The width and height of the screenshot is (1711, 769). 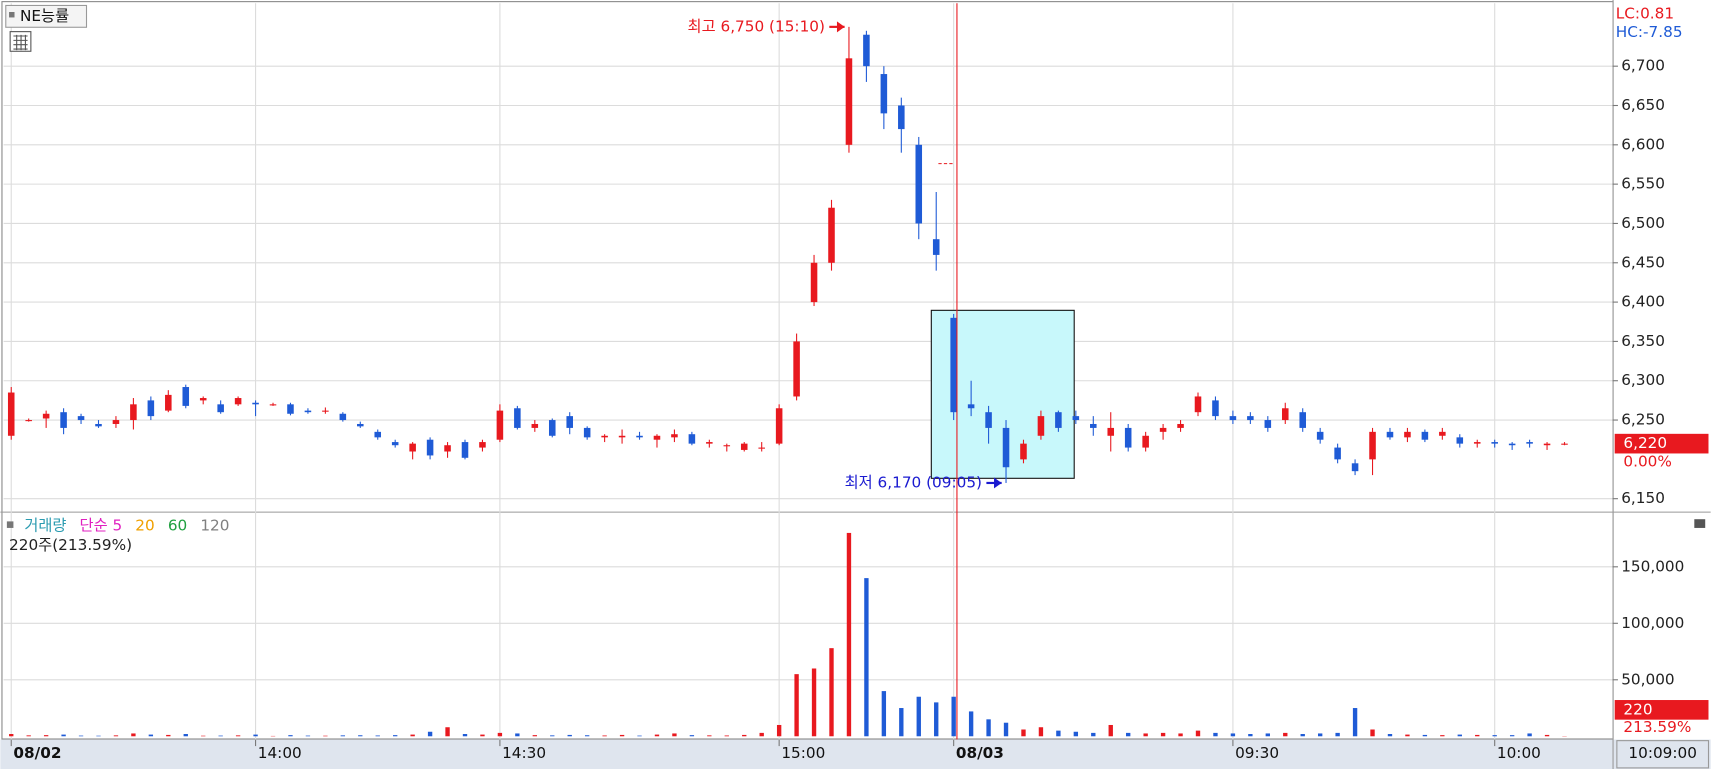 What do you see at coordinates (1643, 302) in the screenshot?
I see `y-tick-label: 6,400` at bounding box center [1643, 302].